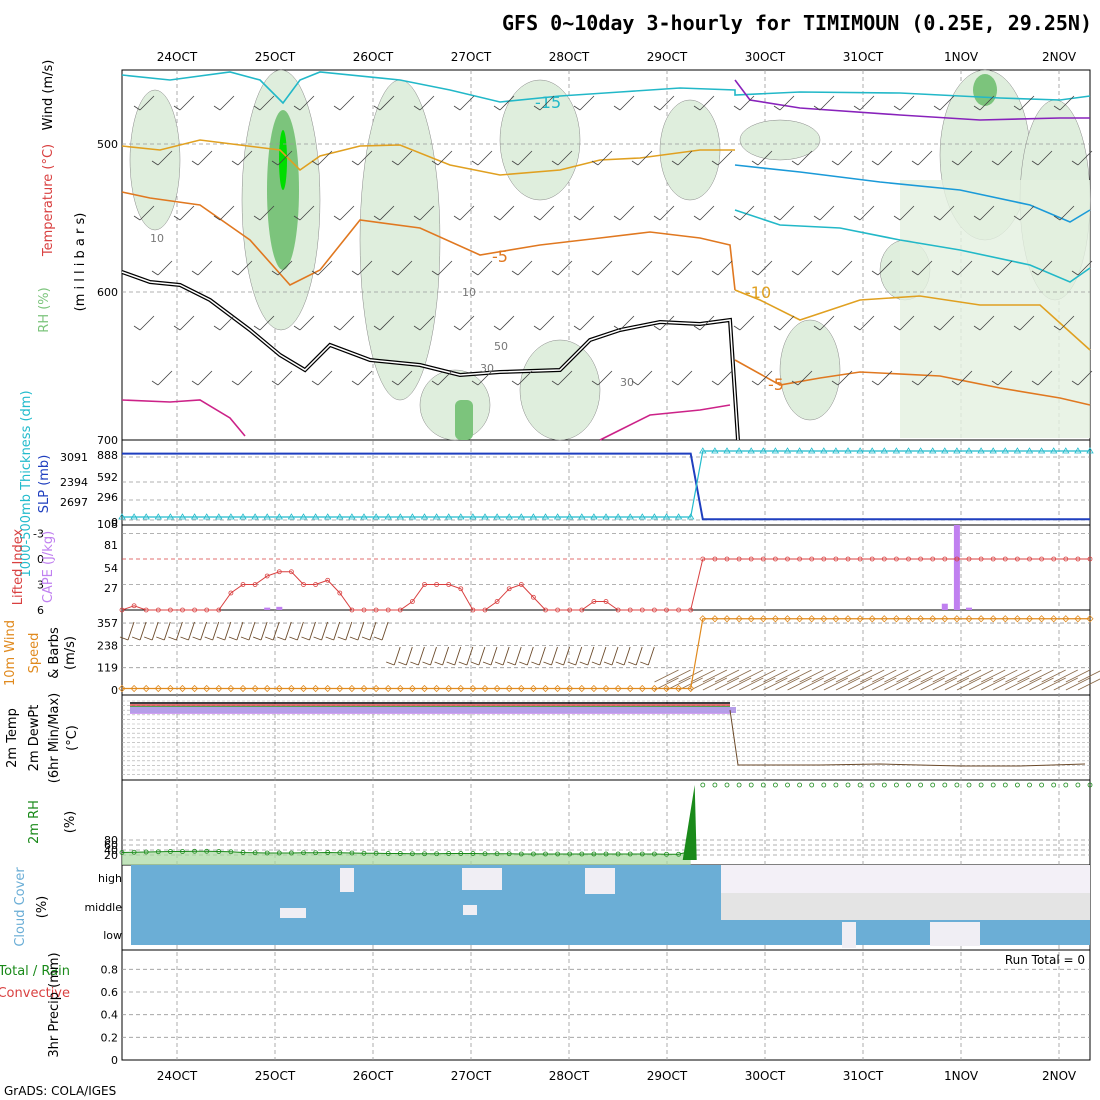  Describe the element at coordinates (80, 262) in the screenshot. I see `panel-label: (m i l l i b a r s)` at that location.